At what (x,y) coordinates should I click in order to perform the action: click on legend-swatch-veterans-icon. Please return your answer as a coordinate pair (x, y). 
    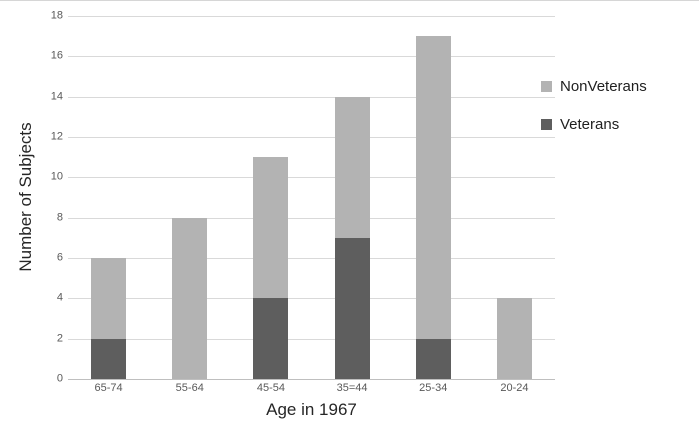
    Looking at the image, I should click on (546, 124).